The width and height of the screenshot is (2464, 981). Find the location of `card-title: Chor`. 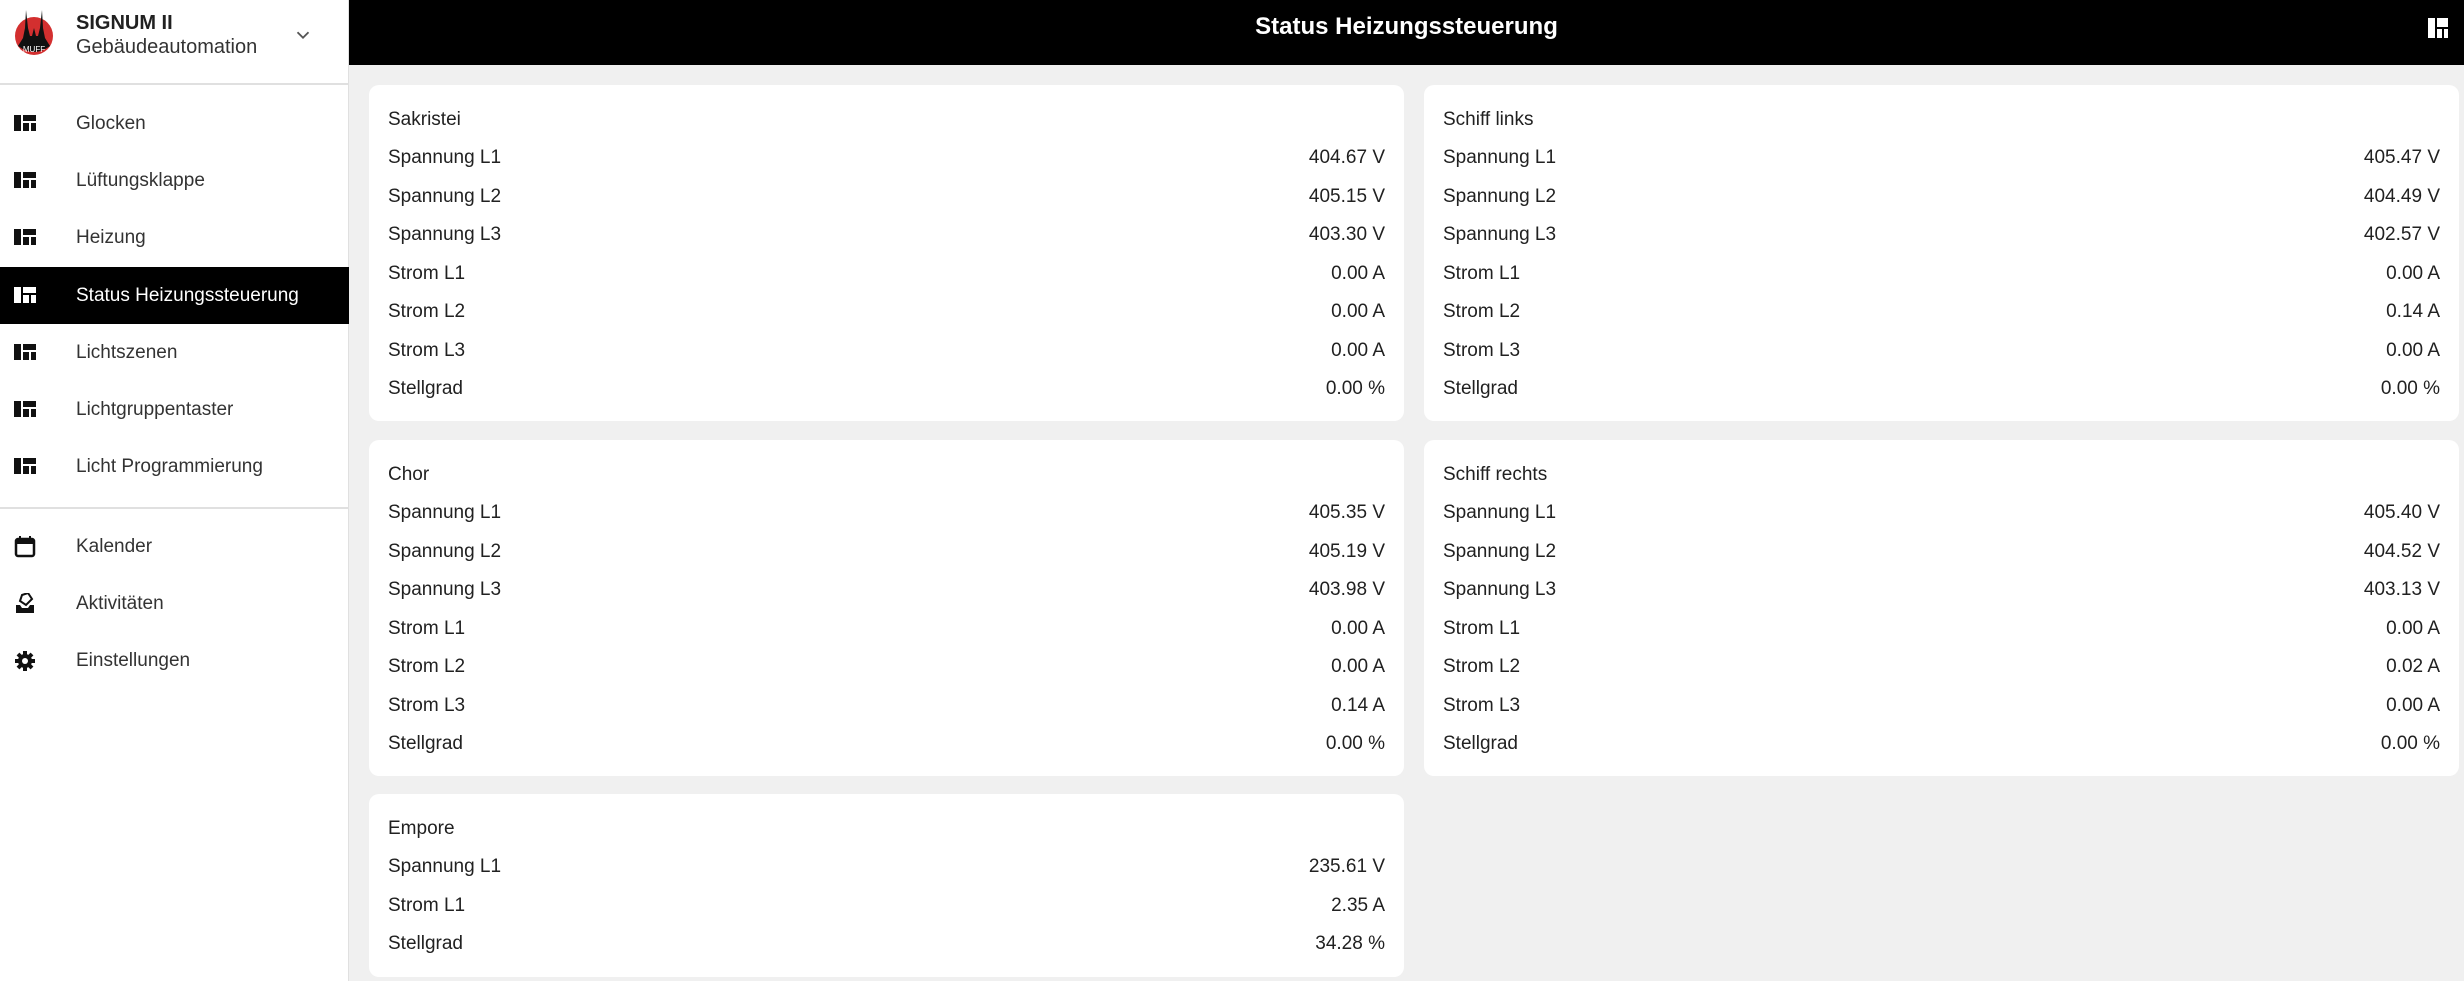

card-title: Chor is located at coordinates (409, 474).